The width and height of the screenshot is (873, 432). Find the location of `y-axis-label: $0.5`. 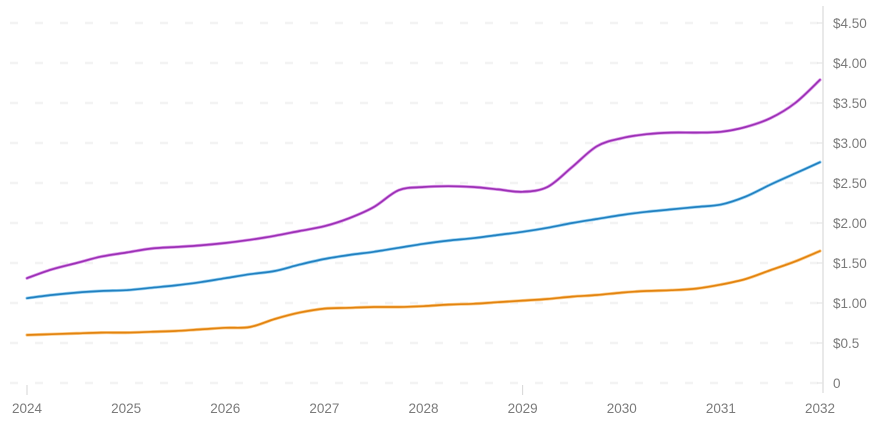

y-axis-label: $0.5 is located at coordinates (846, 343).